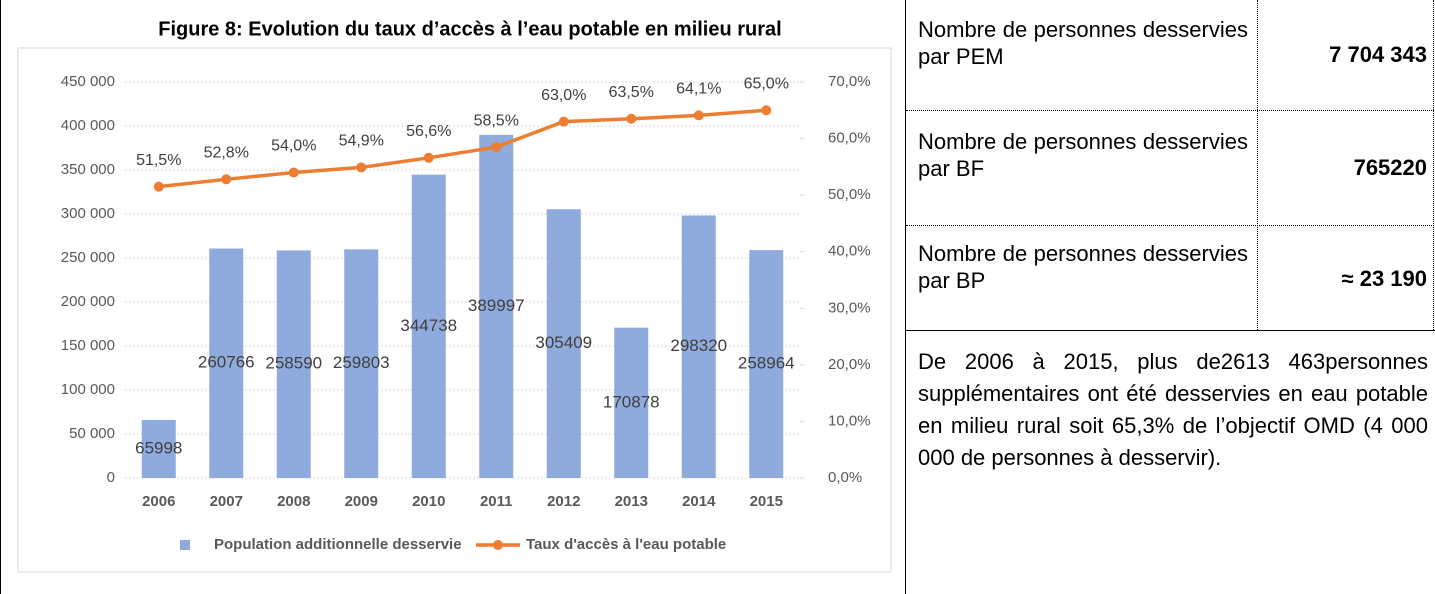  Describe the element at coordinates (1390, 167) in the screenshot. I see `row-value: 765220` at that location.